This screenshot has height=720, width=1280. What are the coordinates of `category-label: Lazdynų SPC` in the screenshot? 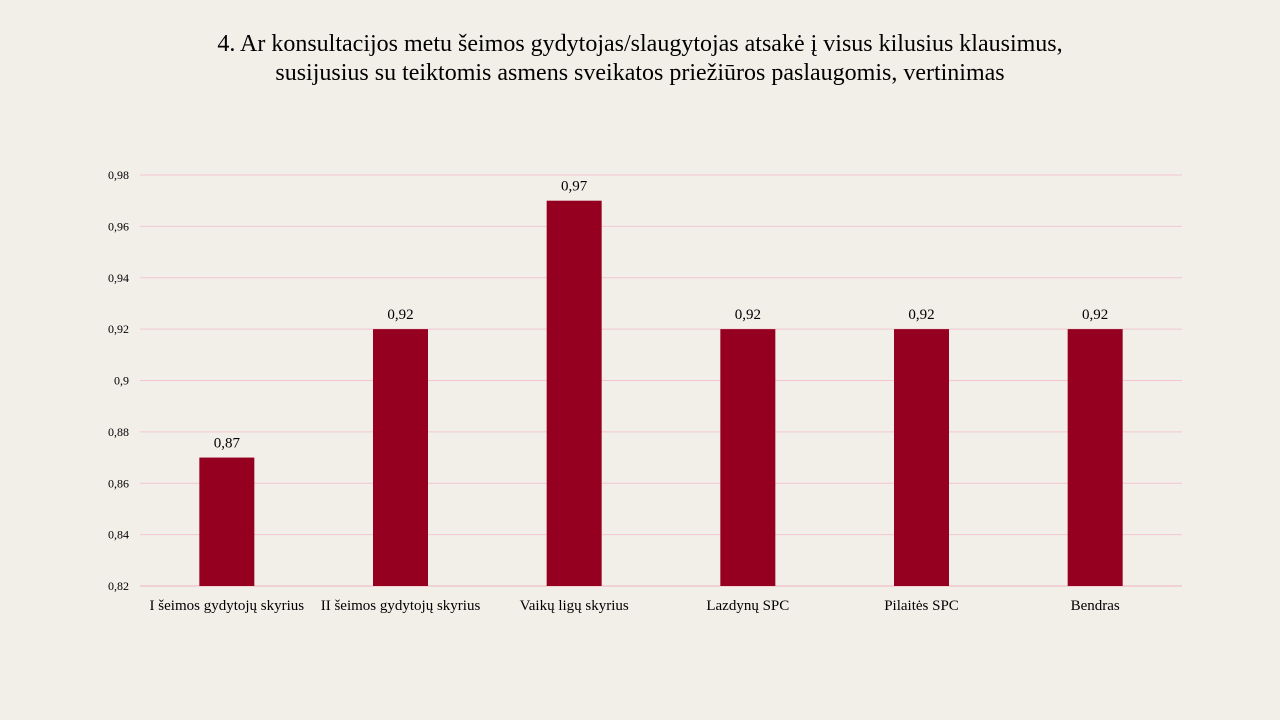 It's located at (747, 606).